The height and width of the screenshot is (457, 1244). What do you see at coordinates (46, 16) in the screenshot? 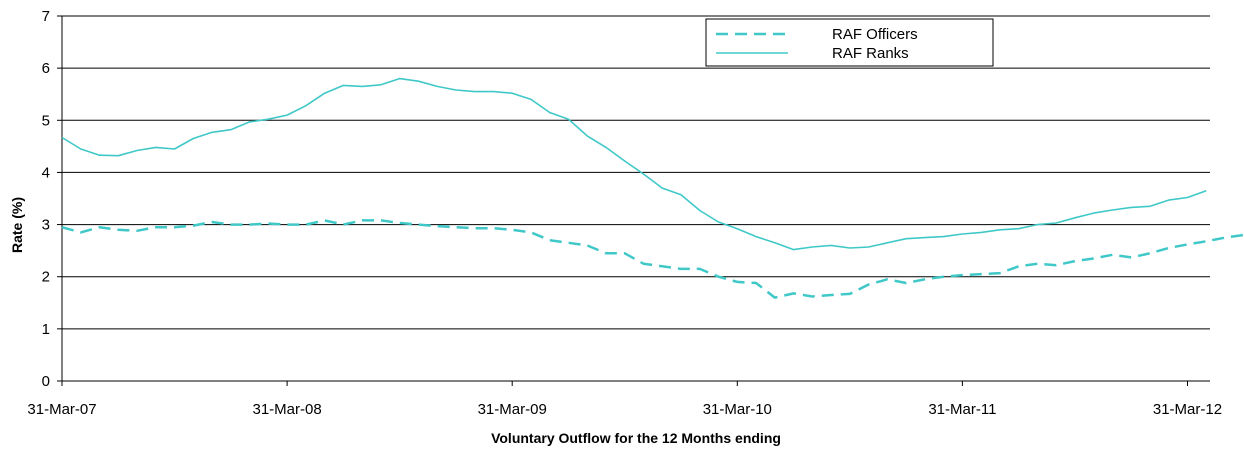
I see `y-tick-label-7: 7` at bounding box center [46, 16].